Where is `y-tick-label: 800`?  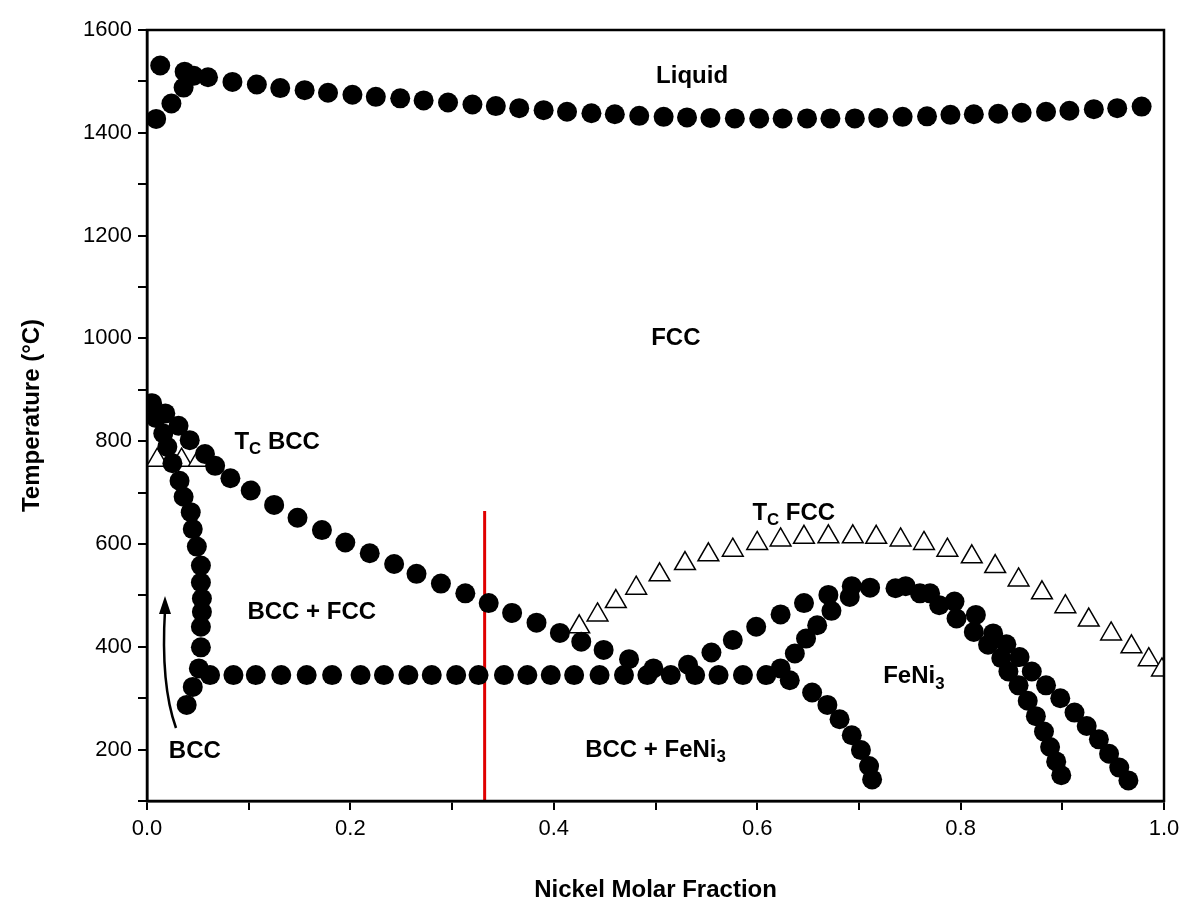 y-tick-label: 800 is located at coordinates (113, 440).